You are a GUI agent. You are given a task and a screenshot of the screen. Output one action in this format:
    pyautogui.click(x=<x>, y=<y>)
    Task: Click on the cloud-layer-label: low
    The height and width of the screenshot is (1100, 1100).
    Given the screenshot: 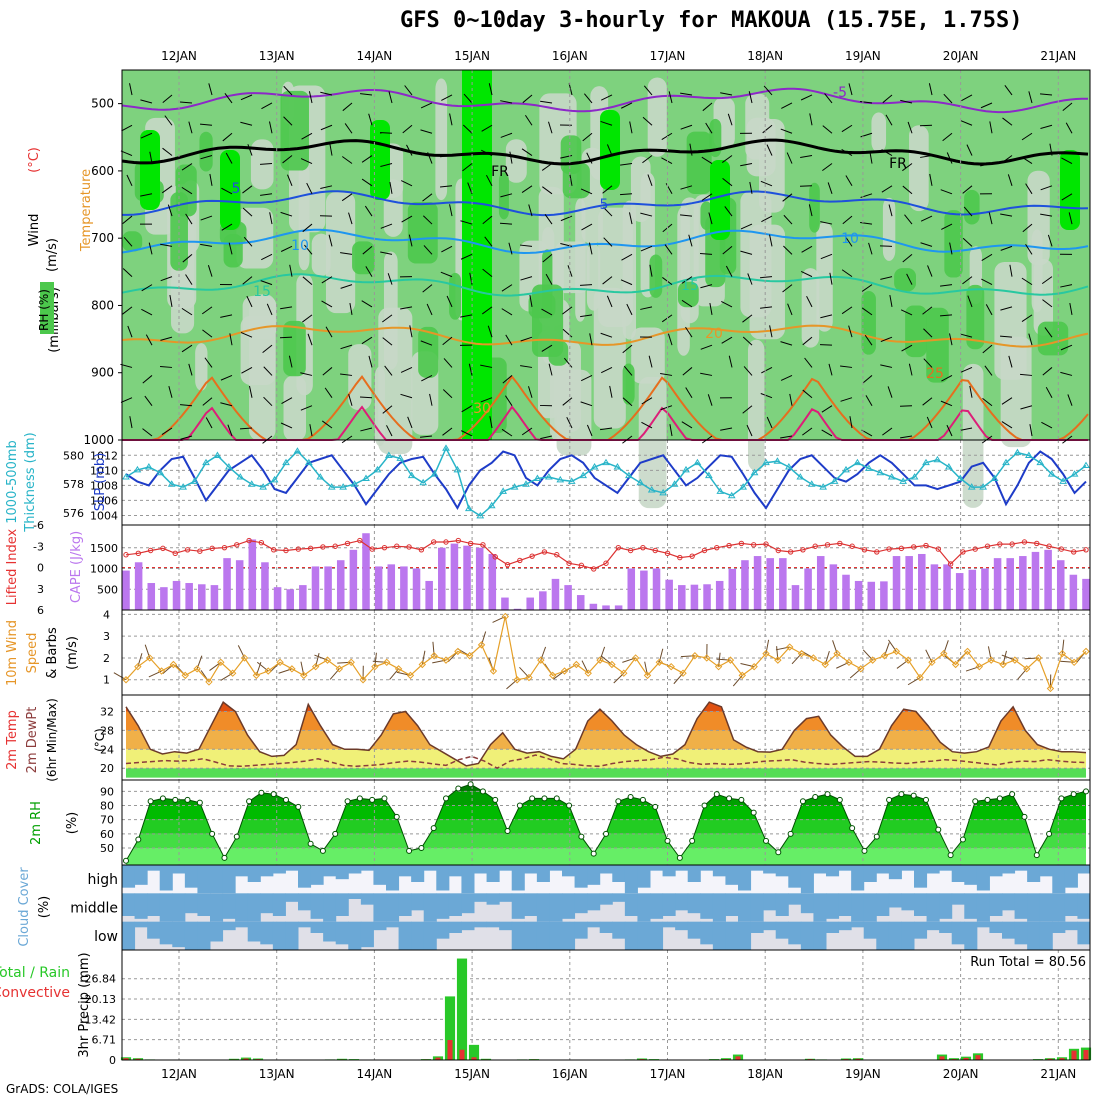 What is the action you would take?
    pyautogui.click(x=106, y=937)
    